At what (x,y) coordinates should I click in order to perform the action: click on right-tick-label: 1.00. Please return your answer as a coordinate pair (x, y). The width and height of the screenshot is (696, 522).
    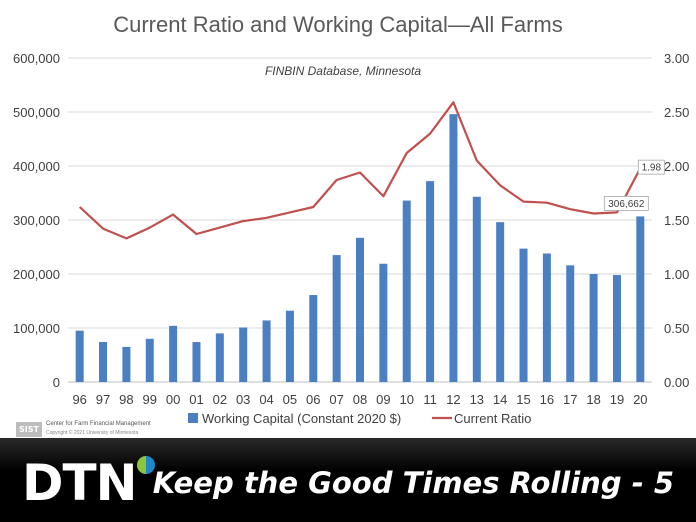
    Looking at the image, I should click on (676, 274).